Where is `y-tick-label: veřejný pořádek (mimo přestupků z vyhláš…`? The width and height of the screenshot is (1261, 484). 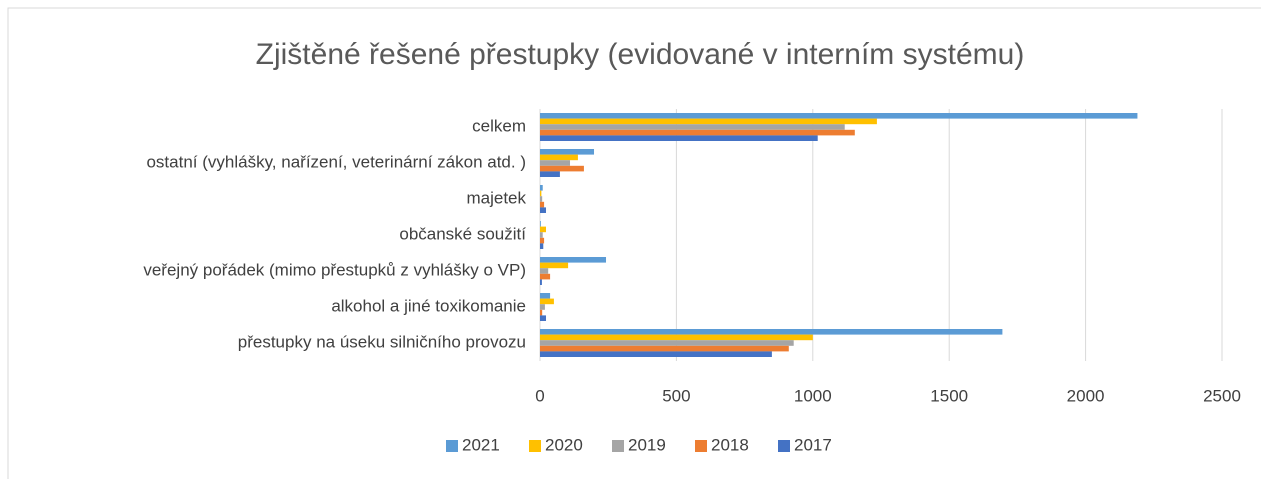
y-tick-label: veřejný pořádek (mimo přestupků z vyhláš… is located at coordinates (334, 269).